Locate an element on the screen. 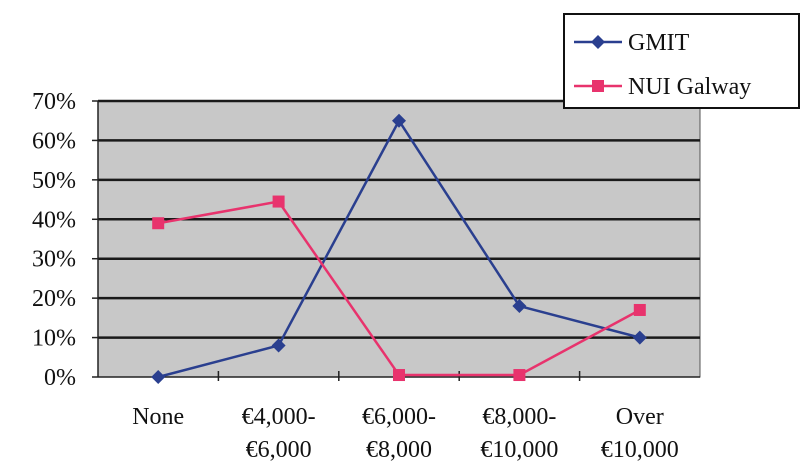 Image resolution: width=800 pixels, height=468 pixels. legend: GMIT NUI Galway is located at coordinates (681, 61).